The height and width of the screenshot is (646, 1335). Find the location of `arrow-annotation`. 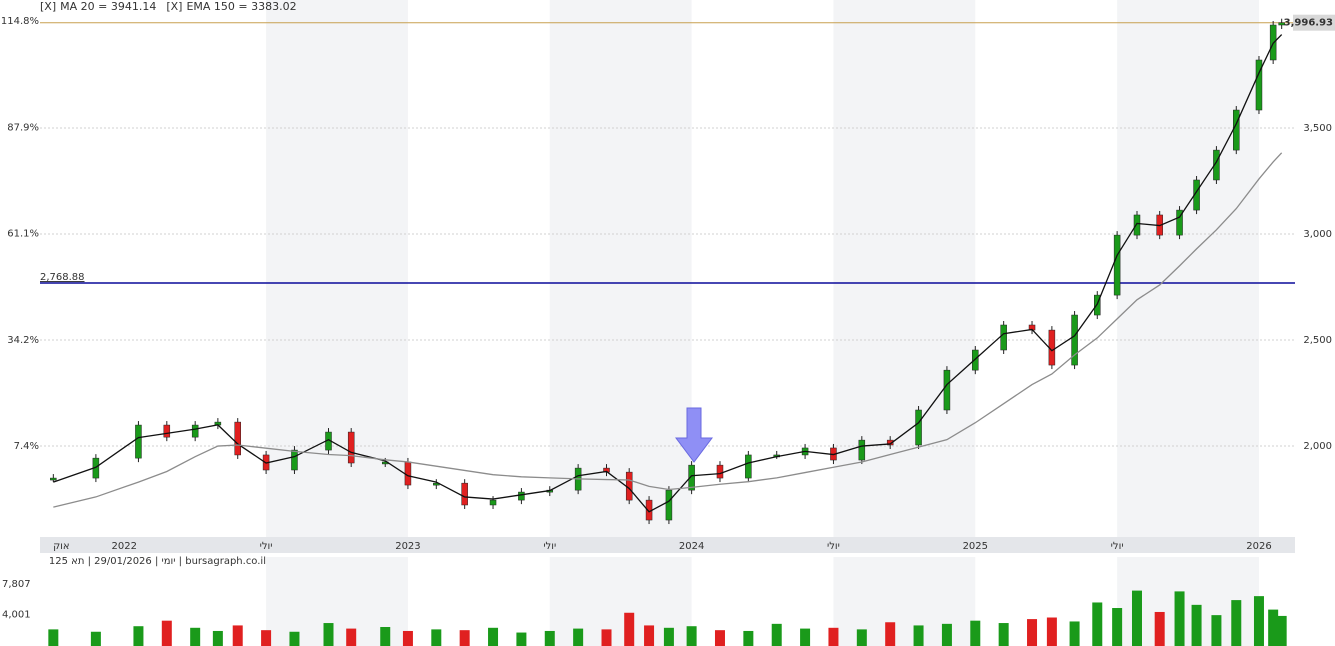

arrow-annotation is located at coordinates (694, 435).